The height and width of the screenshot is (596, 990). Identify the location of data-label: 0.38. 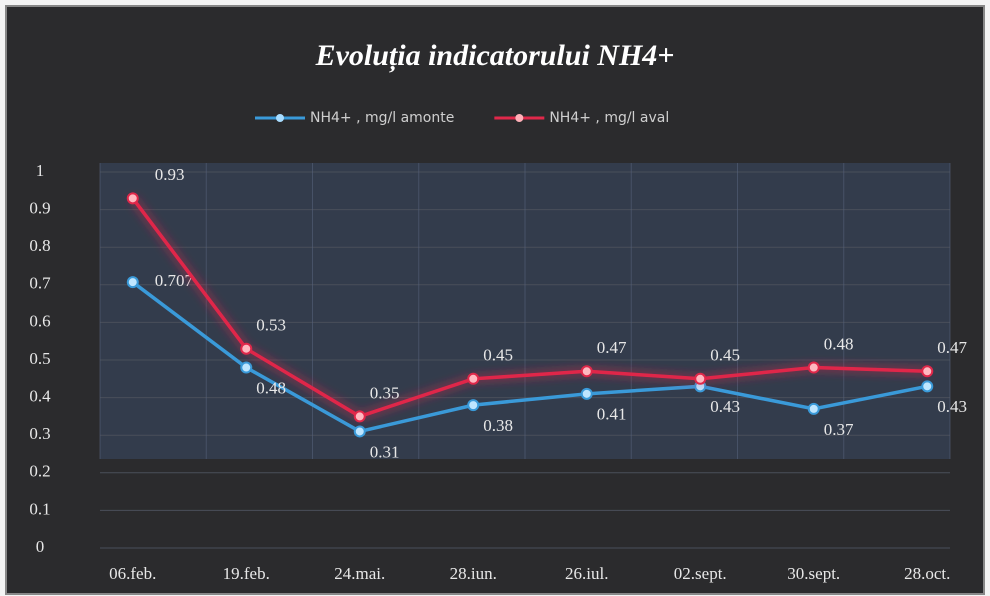
(498, 425).